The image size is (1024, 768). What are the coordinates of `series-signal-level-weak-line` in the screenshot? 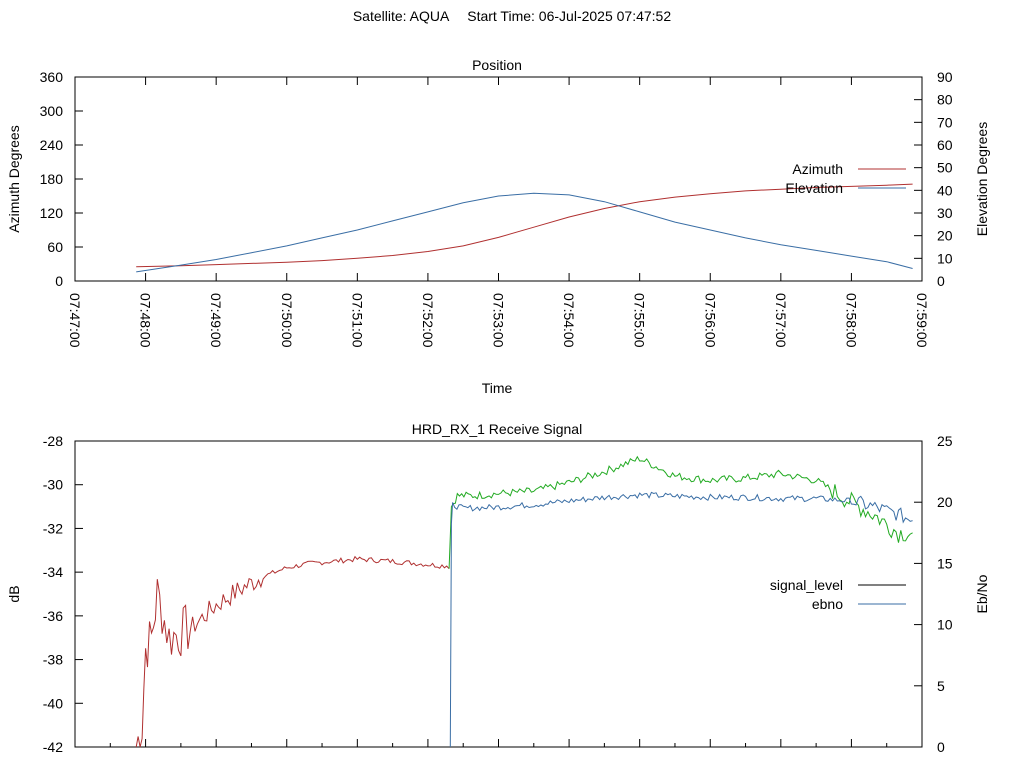 It's located at (292, 651).